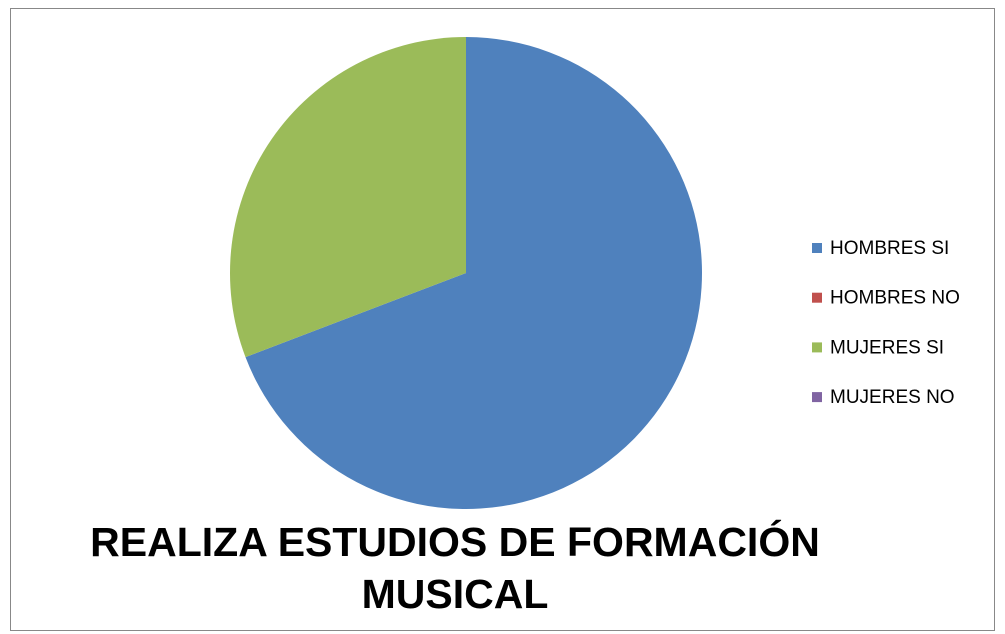 The height and width of the screenshot is (634, 1005). Describe the element at coordinates (892, 397) in the screenshot. I see `legend-label: MUJERES NO` at that location.